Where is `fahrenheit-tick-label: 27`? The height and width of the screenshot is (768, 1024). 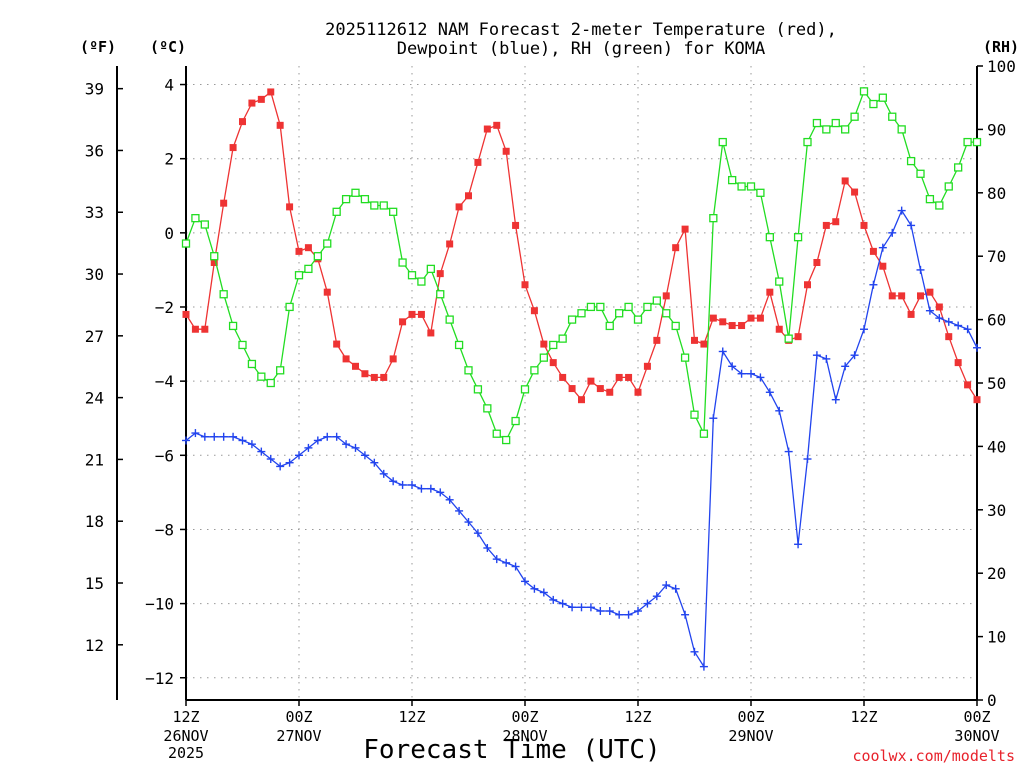
fahrenheit-tick-label: 27 is located at coordinates (94, 336).